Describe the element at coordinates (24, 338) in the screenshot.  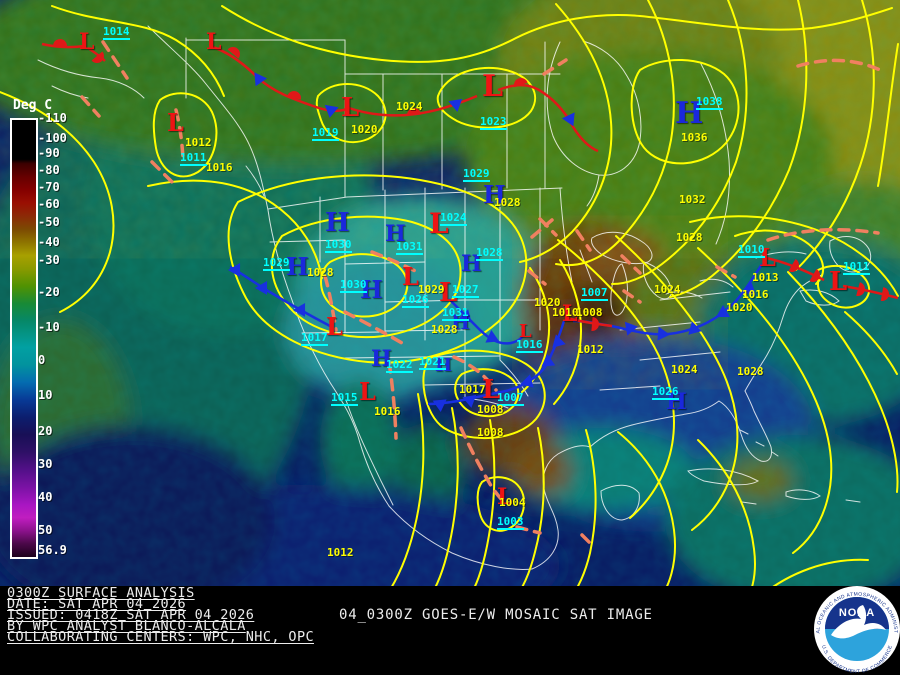
I see `color-scale-bar` at that location.